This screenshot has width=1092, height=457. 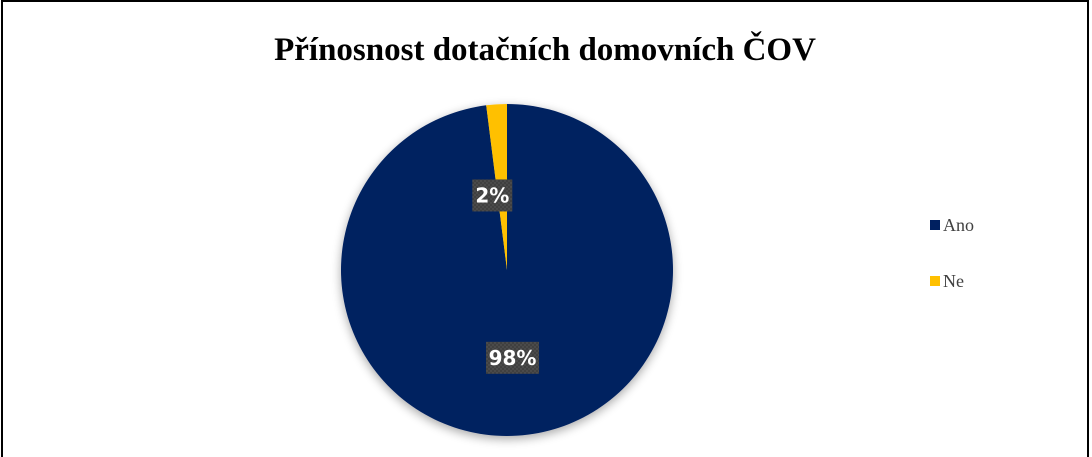 What do you see at coordinates (935, 225) in the screenshot?
I see `legend-swatch-ano` at bounding box center [935, 225].